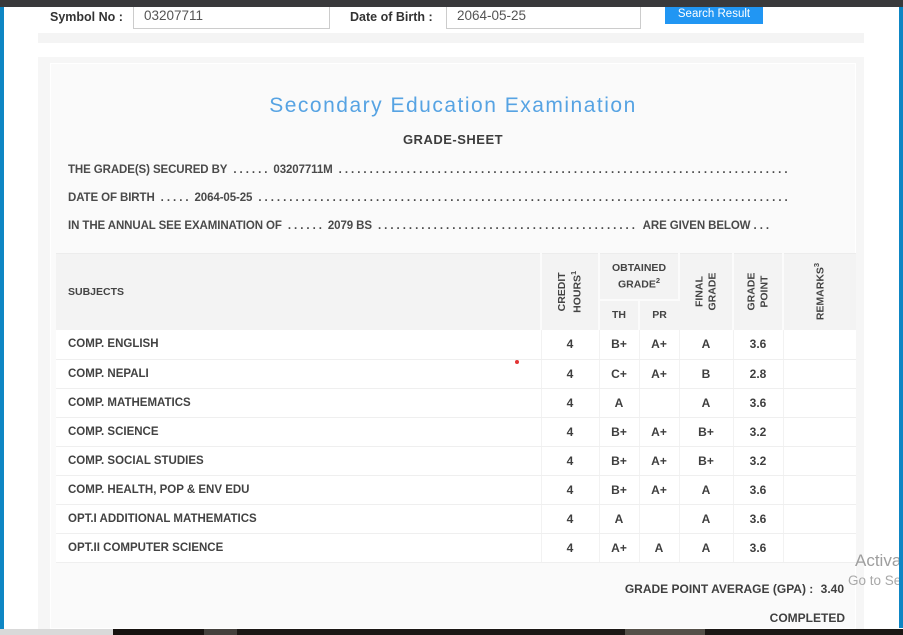 The width and height of the screenshot is (903, 635). What do you see at coordinates (299, 461) in the screenshot?
I see `subject-cell: COMP. SOCIAL STUDIES` at bounding box center [299, 461].